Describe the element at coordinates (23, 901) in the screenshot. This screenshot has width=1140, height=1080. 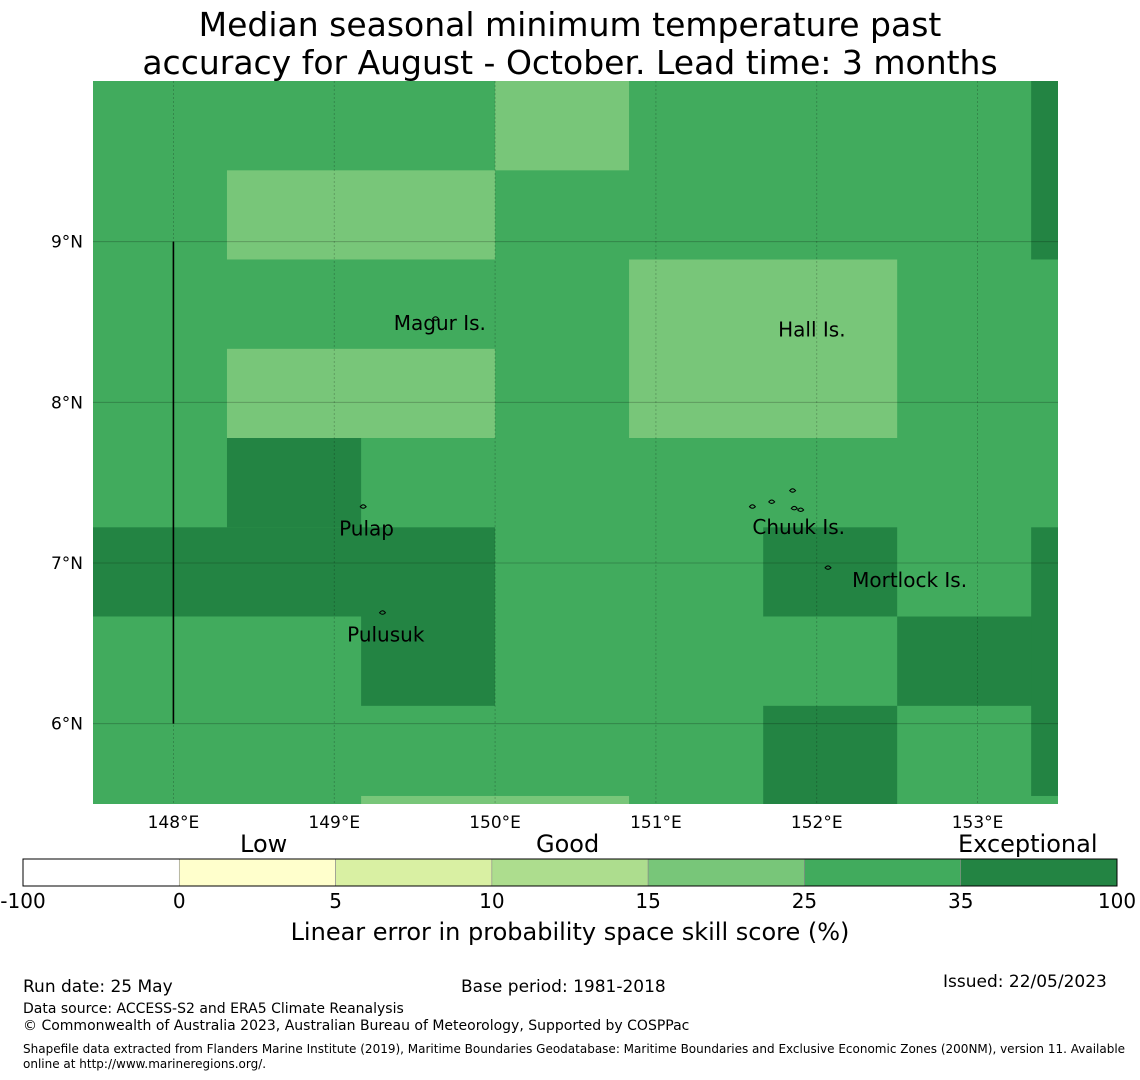
I see `colorbar-tick-label: -100` at that location.